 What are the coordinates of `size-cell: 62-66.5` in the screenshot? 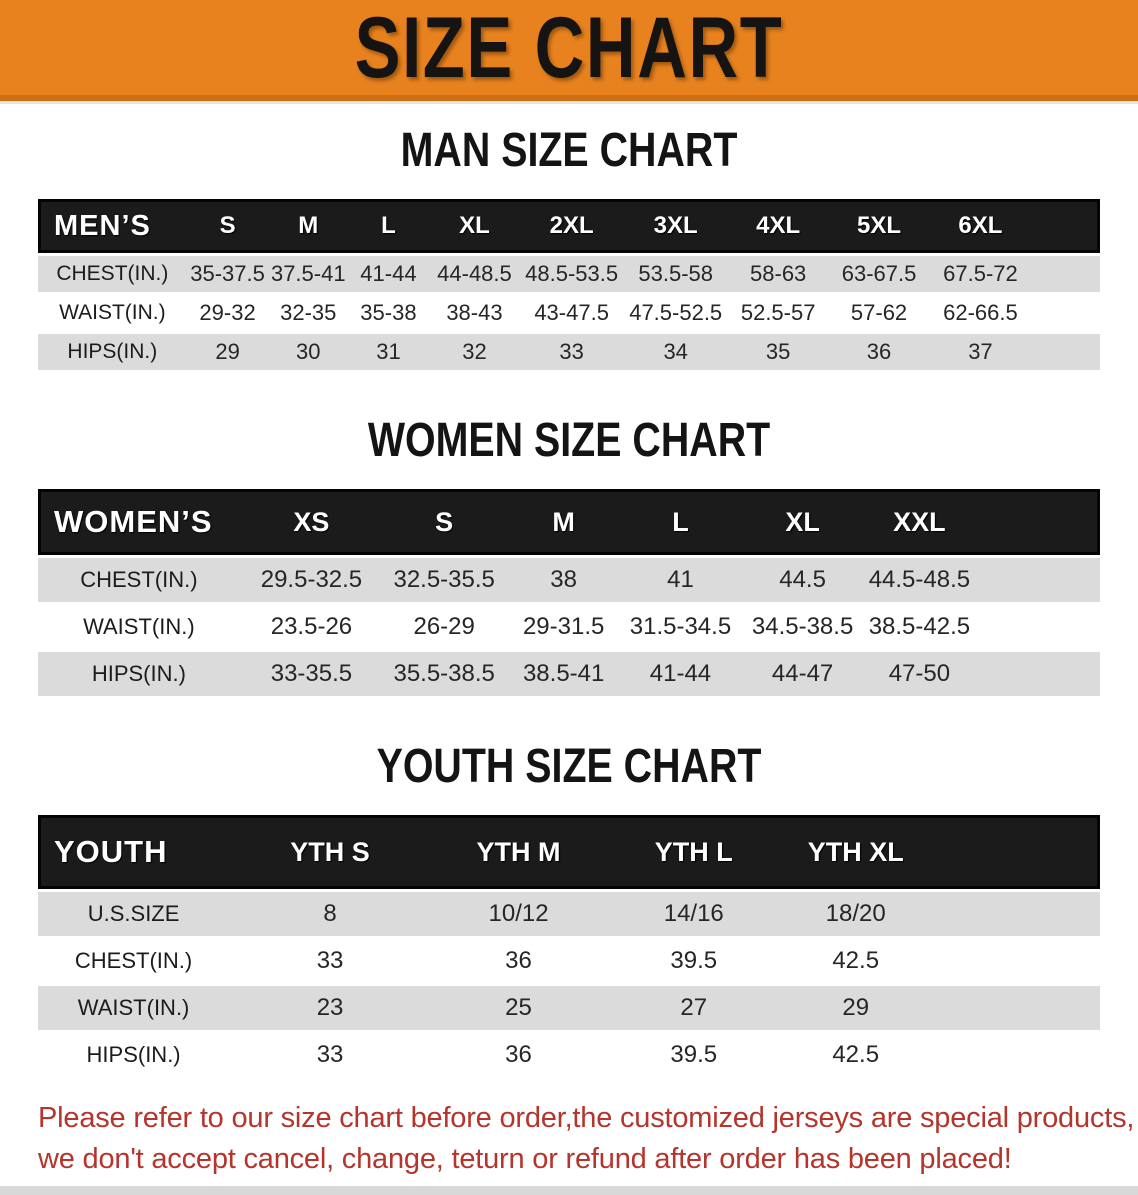 It's located at (980, 313).